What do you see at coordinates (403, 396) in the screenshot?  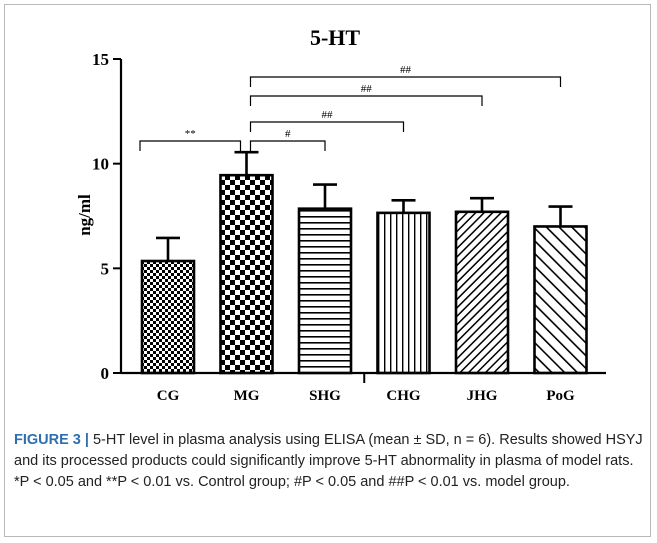 I see `x-tick-label-chg: CHG` at bounding box center [403, 396].